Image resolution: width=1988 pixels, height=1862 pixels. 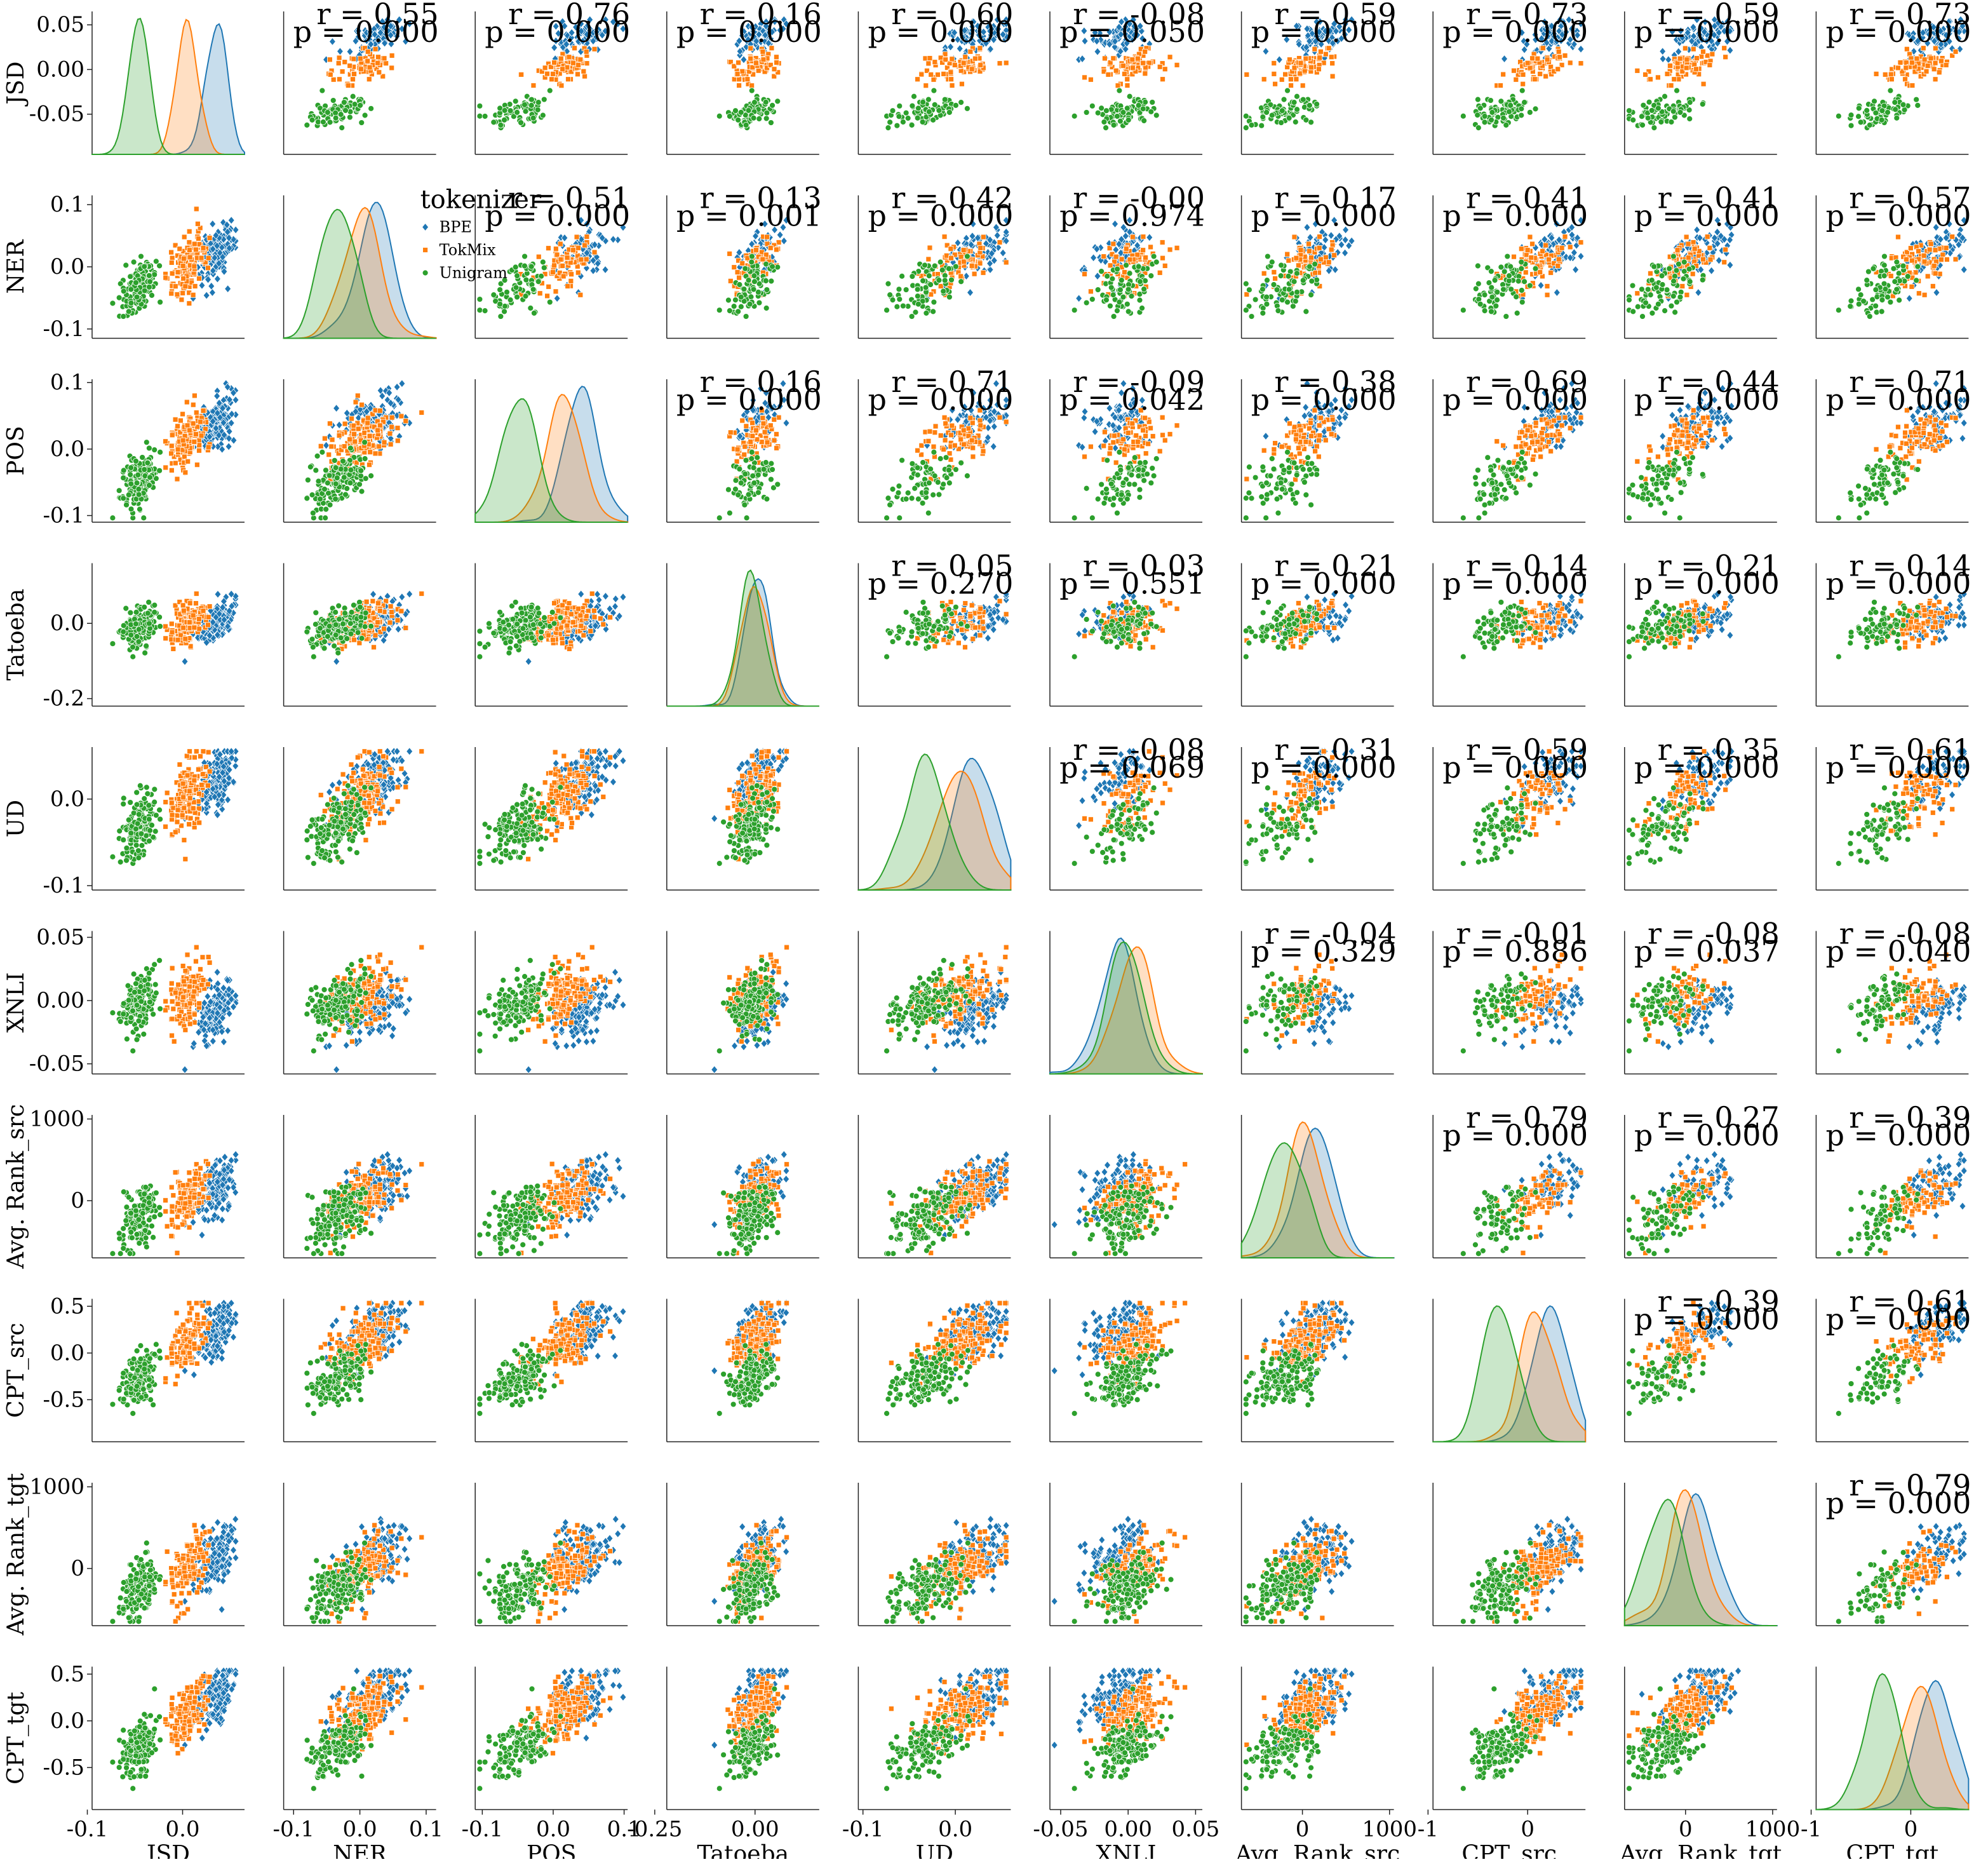 I want to click on ylabel-NER: NER, so click(x=16, y=266).